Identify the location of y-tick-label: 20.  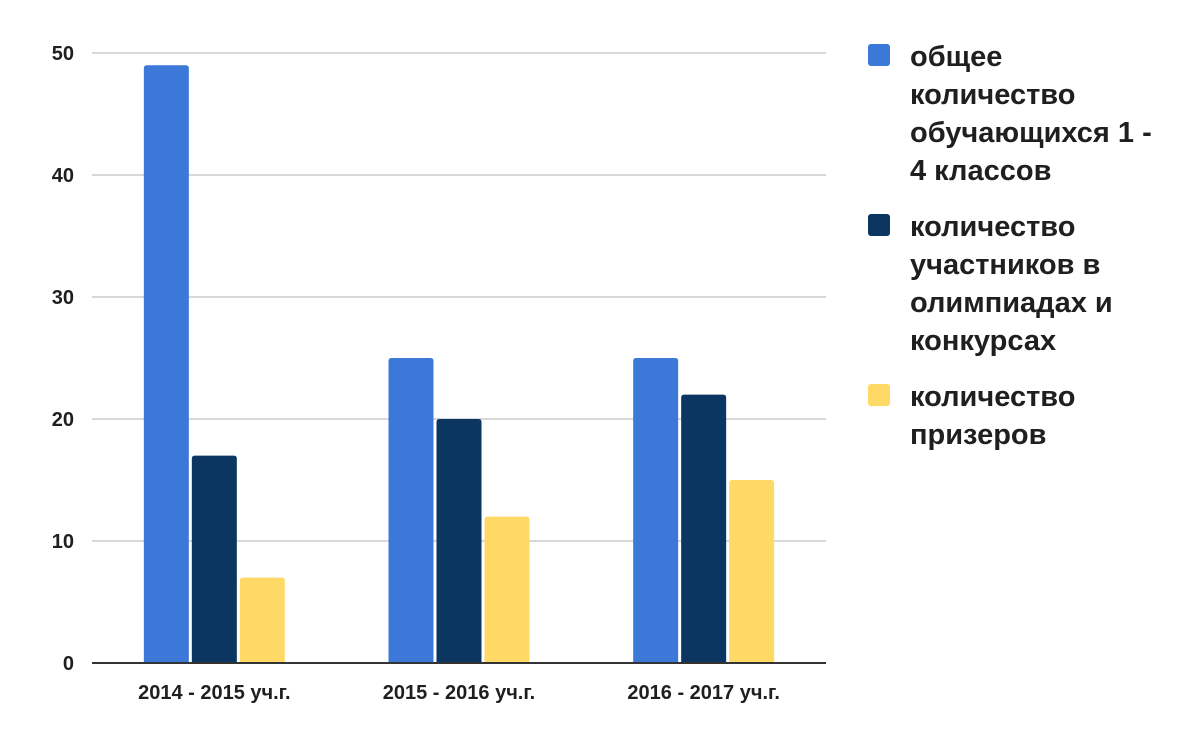
(63, 420).